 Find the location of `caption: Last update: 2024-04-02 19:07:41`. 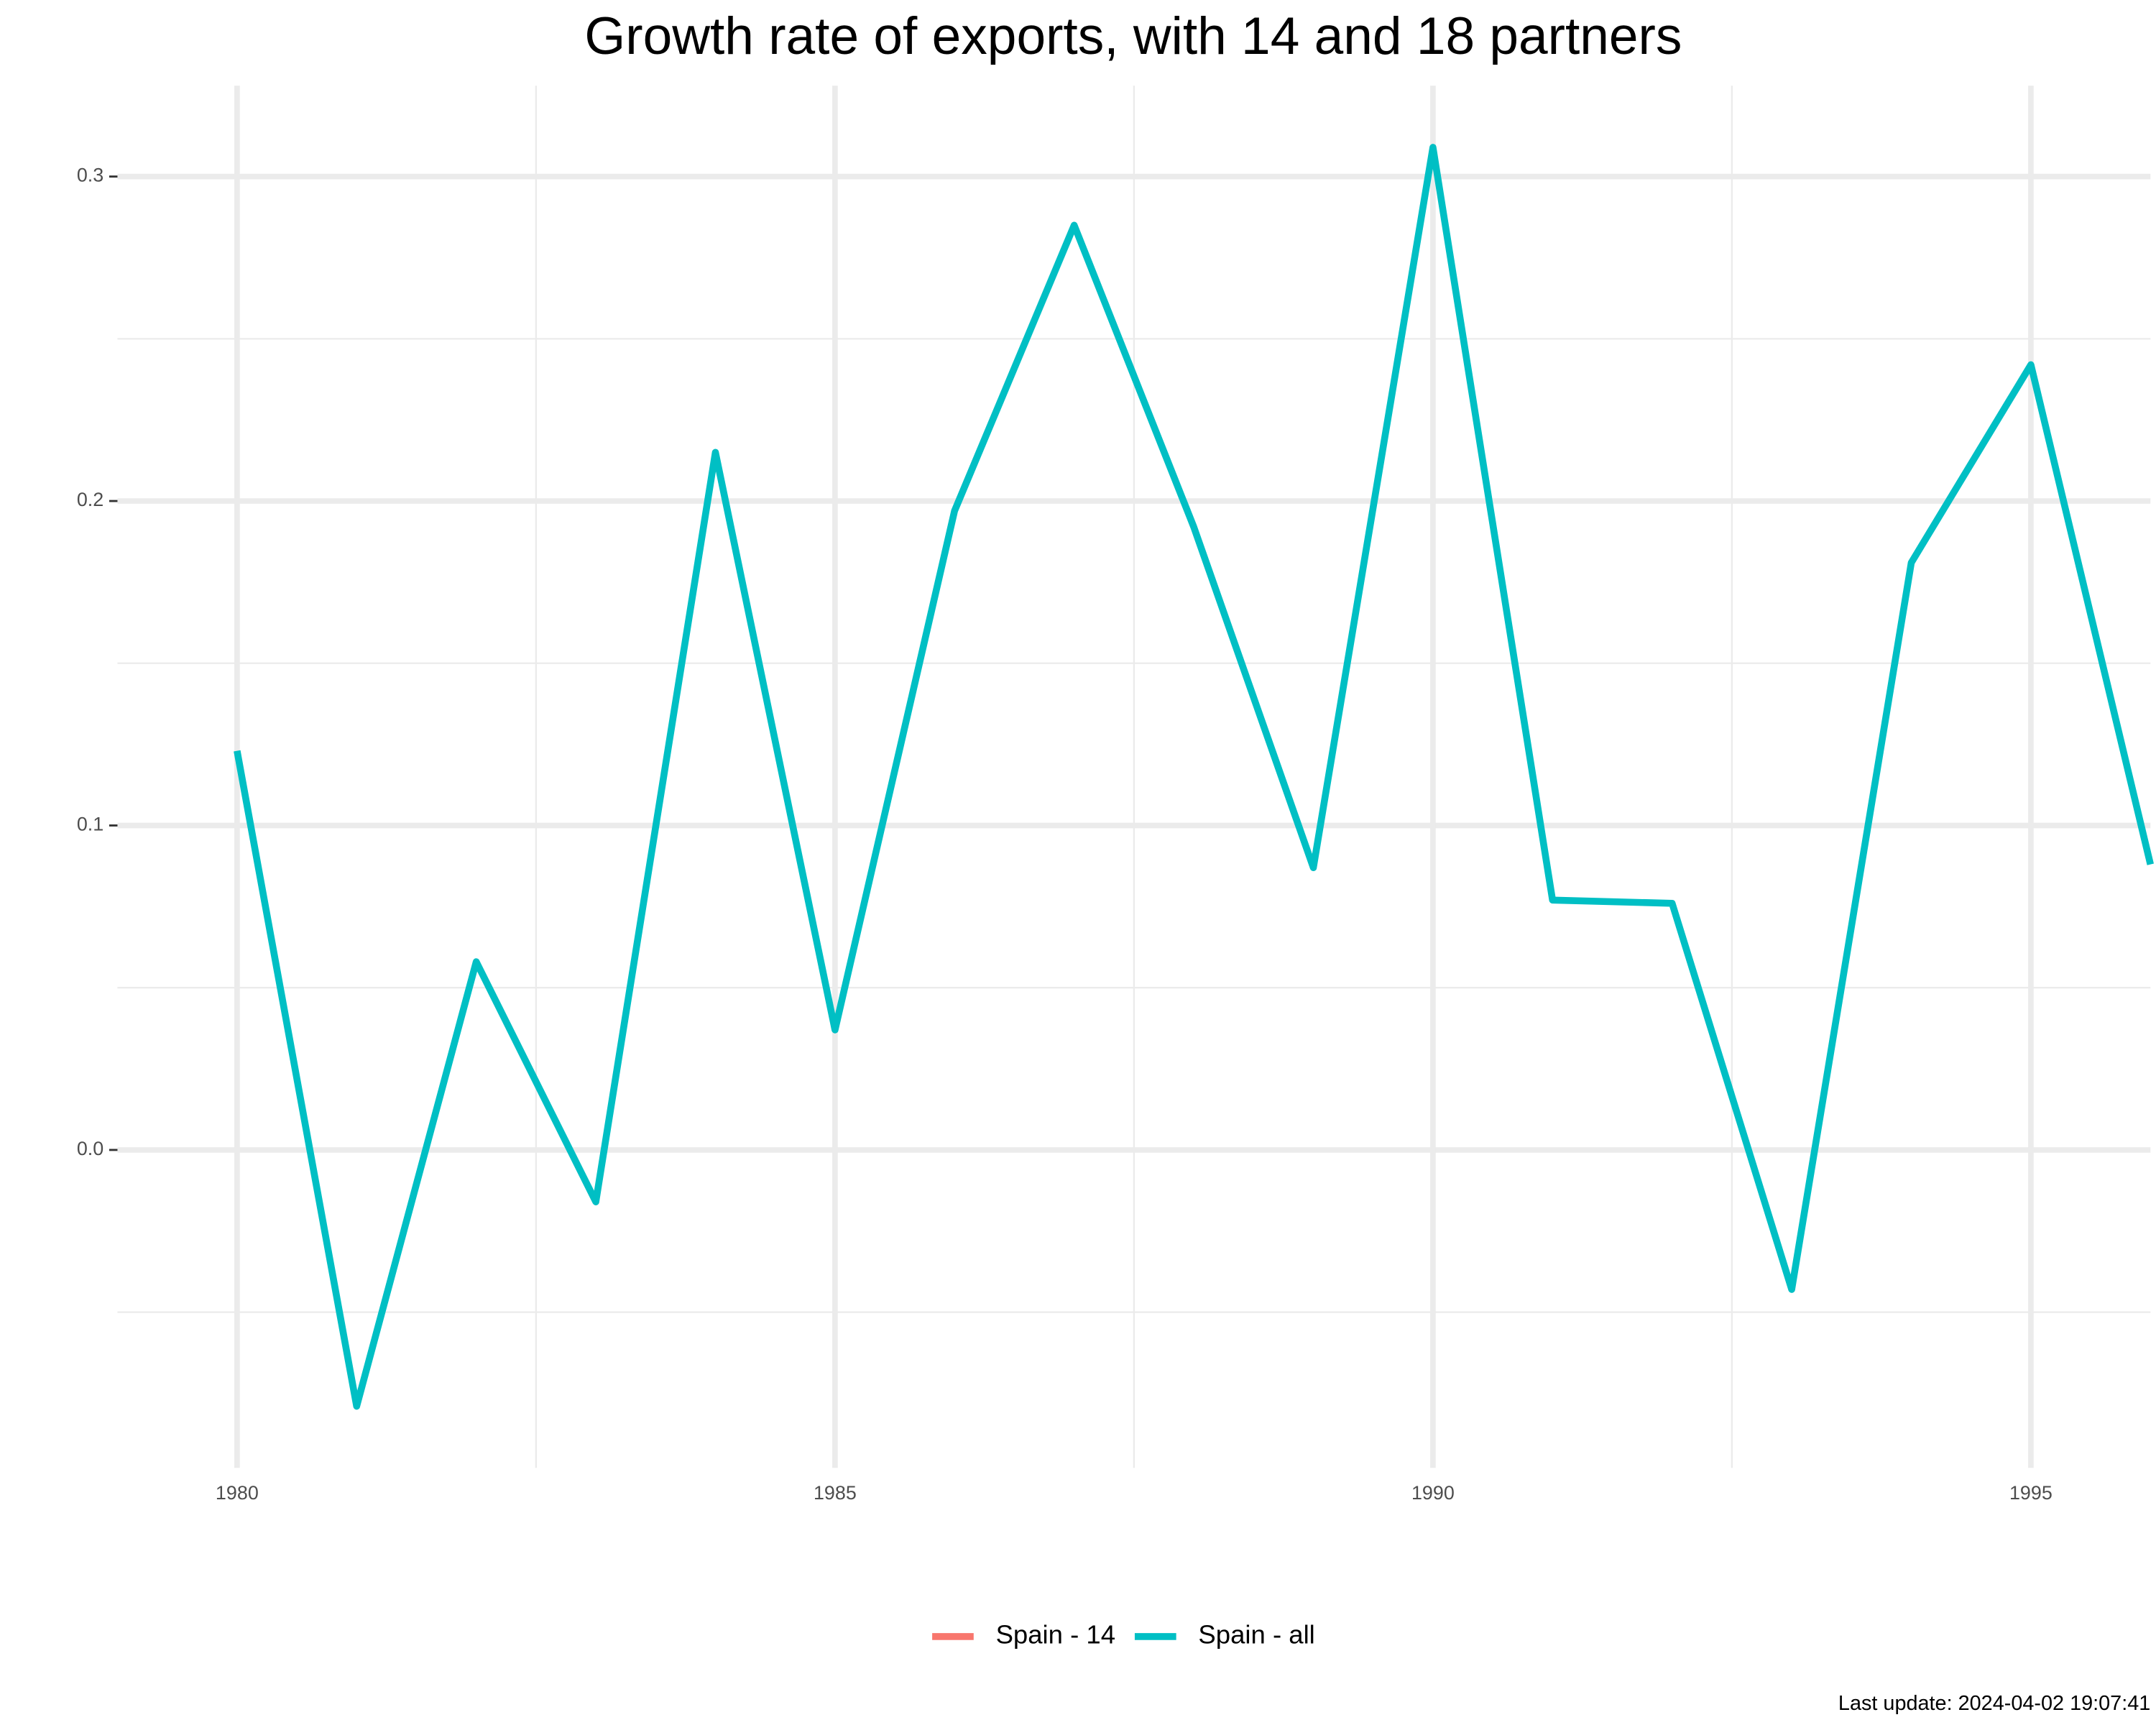

caption: Last update: 2024-04-02 19:07:41 is located at coordinates (1994, 1703).